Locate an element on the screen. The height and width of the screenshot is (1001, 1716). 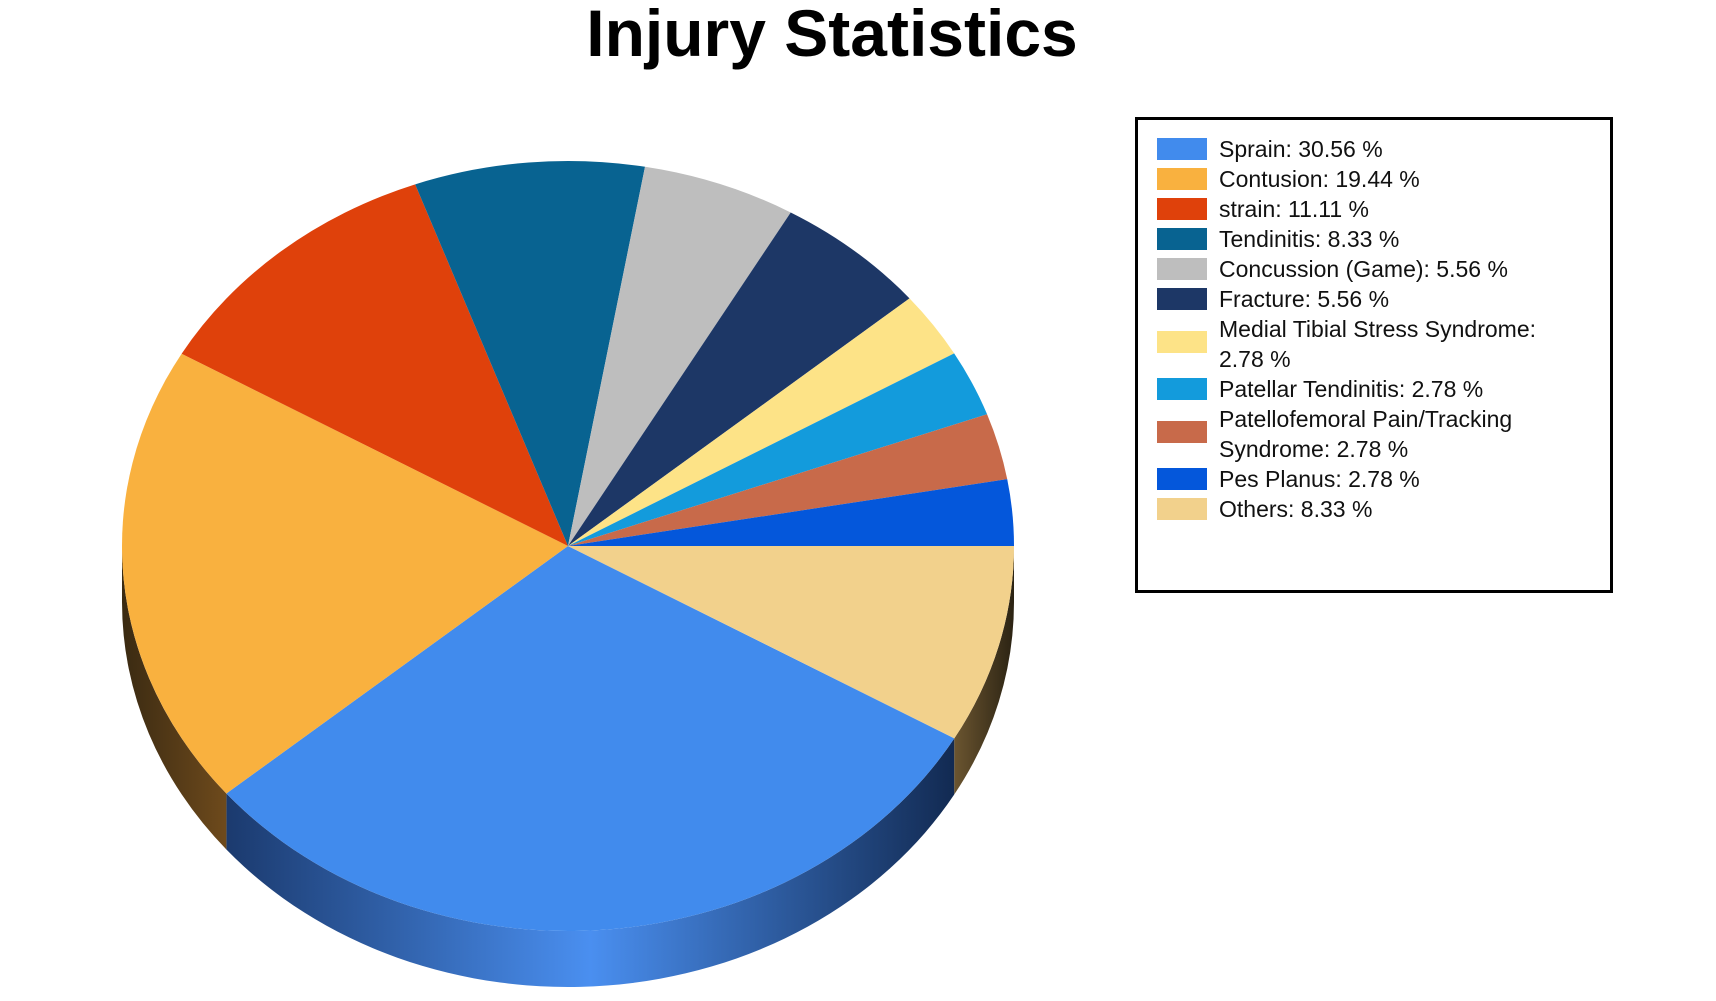
pie-slice-patellar-tendinitis is located at coordinates (778, 449).